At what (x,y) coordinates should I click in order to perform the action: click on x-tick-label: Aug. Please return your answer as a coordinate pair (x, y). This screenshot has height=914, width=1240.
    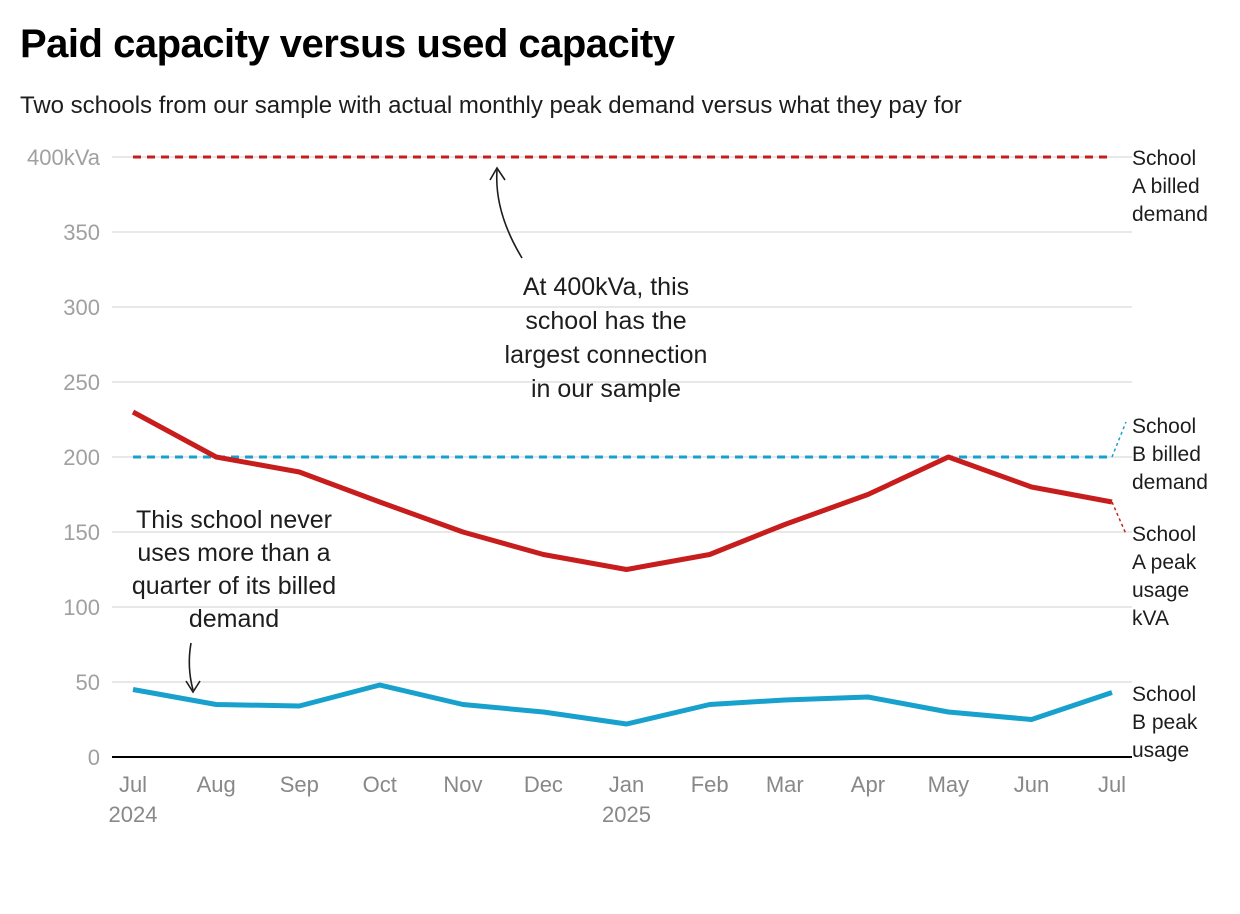
    Looking at the image, I should click on (216, 784).